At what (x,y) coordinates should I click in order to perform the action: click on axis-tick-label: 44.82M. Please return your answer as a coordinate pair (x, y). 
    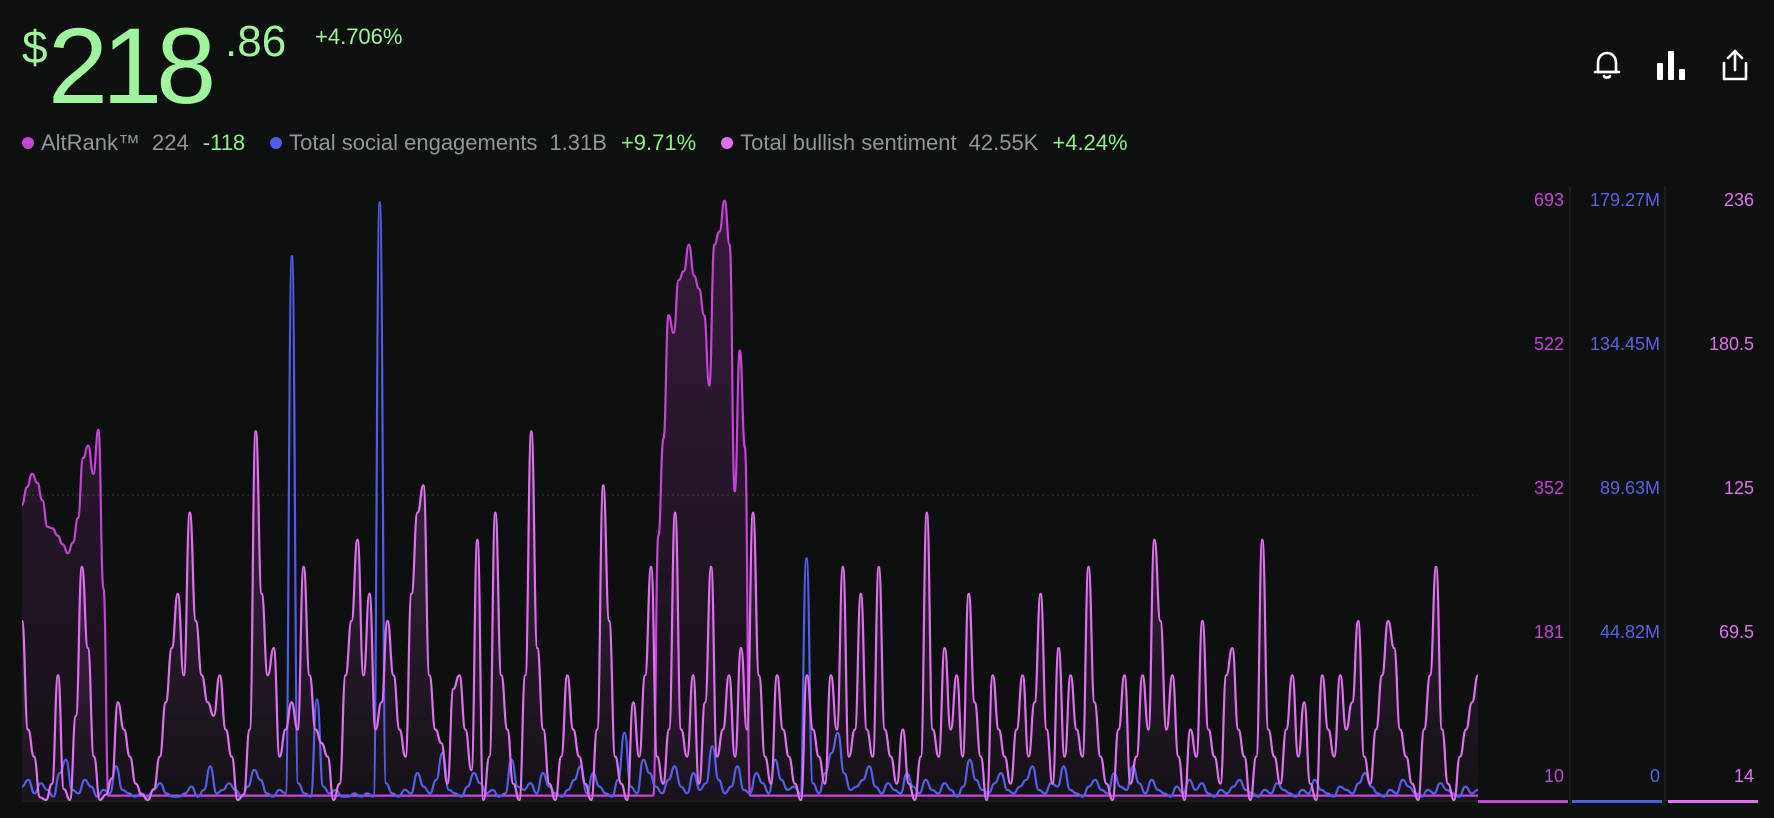
    Looking at the image, I should click on (1629, 632).